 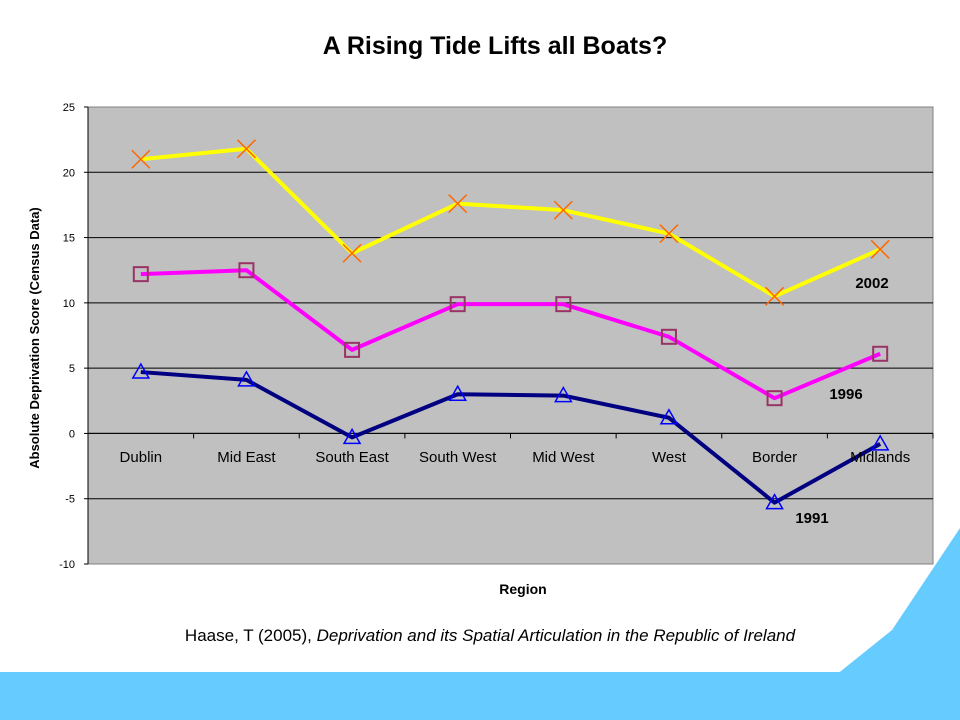 I want to click on y-tick-label: 25, so click(x=69, y=108).